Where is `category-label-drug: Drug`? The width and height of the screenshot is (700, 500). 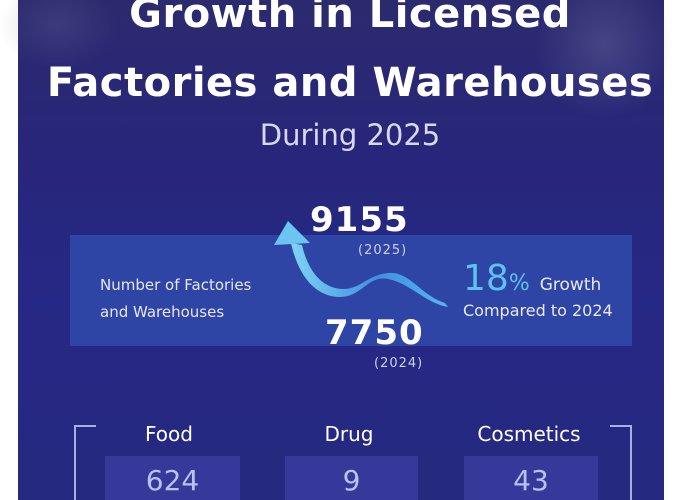
category-label-drug: Drug is located at coordinates (349, 434).